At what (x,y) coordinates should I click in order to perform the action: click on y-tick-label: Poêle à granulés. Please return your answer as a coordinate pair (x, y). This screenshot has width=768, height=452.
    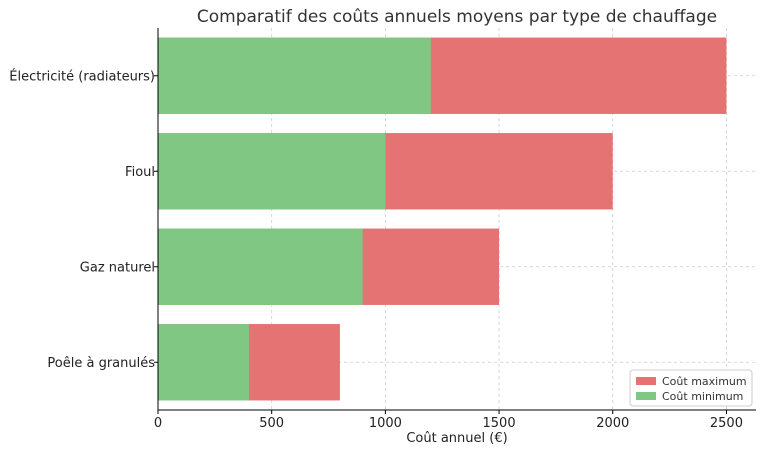
    Looking at the image, I should click on (101, 363).